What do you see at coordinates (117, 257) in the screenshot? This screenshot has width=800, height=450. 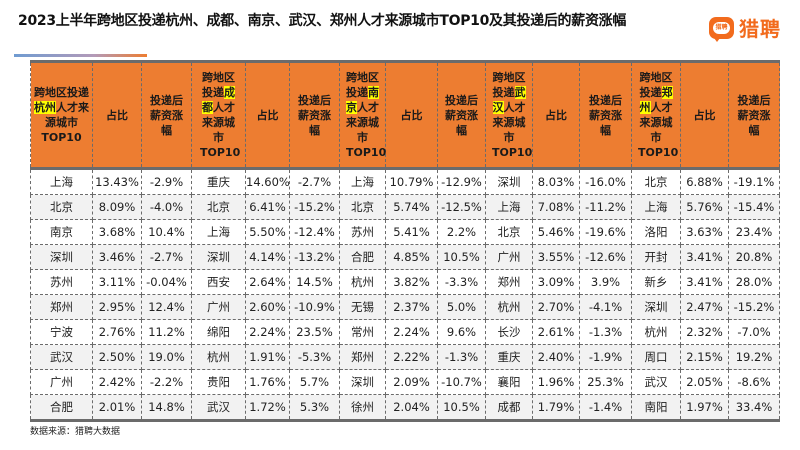 I see `share-cell: 3.46%` at bounding box center [117, 257].